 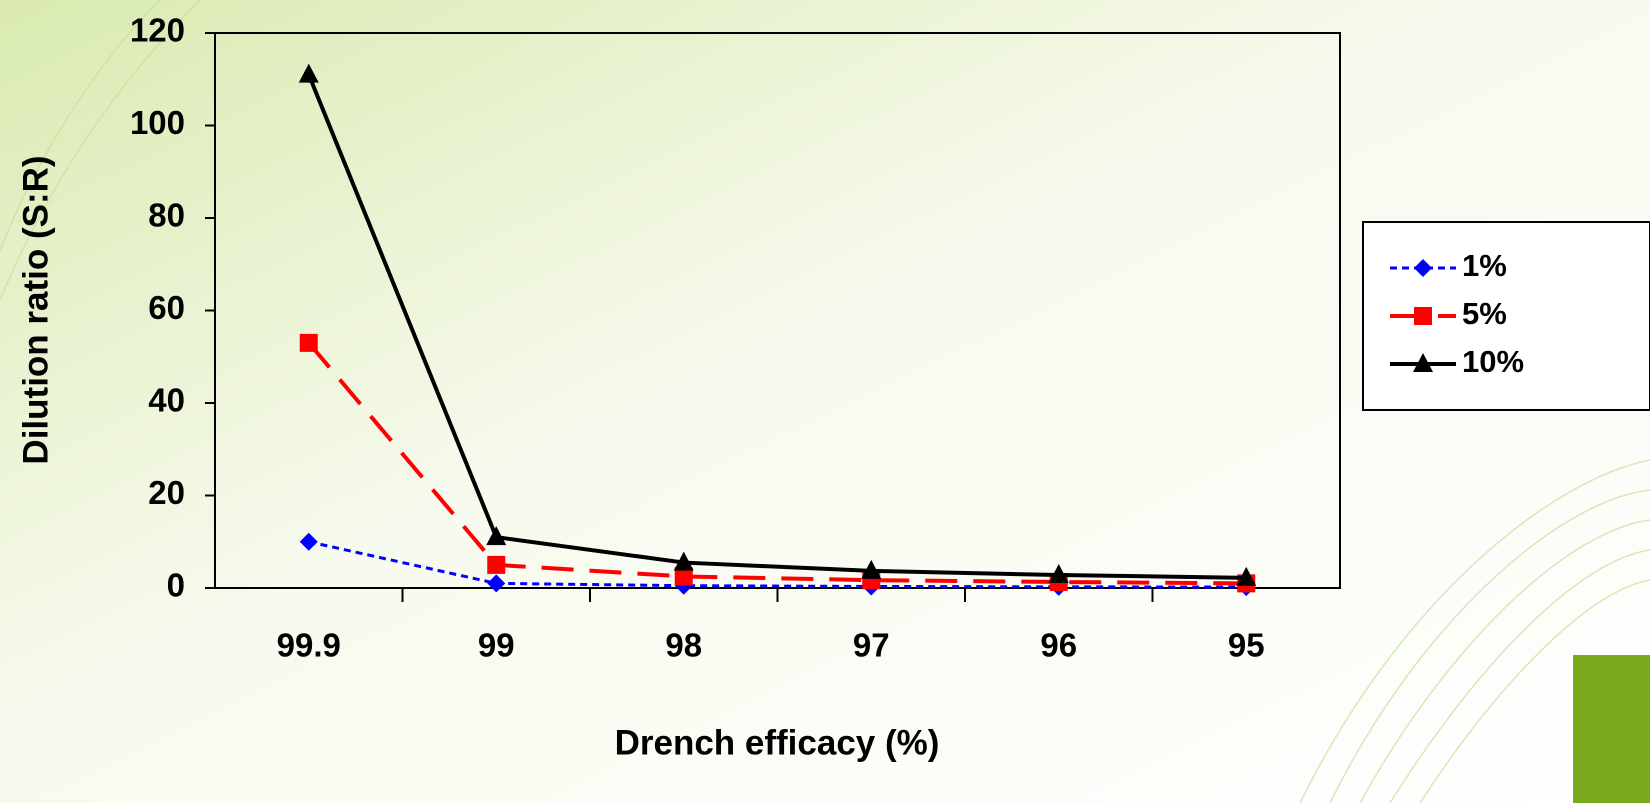 I want to click on y-tick-label: 40, so click(x=166, y=400).